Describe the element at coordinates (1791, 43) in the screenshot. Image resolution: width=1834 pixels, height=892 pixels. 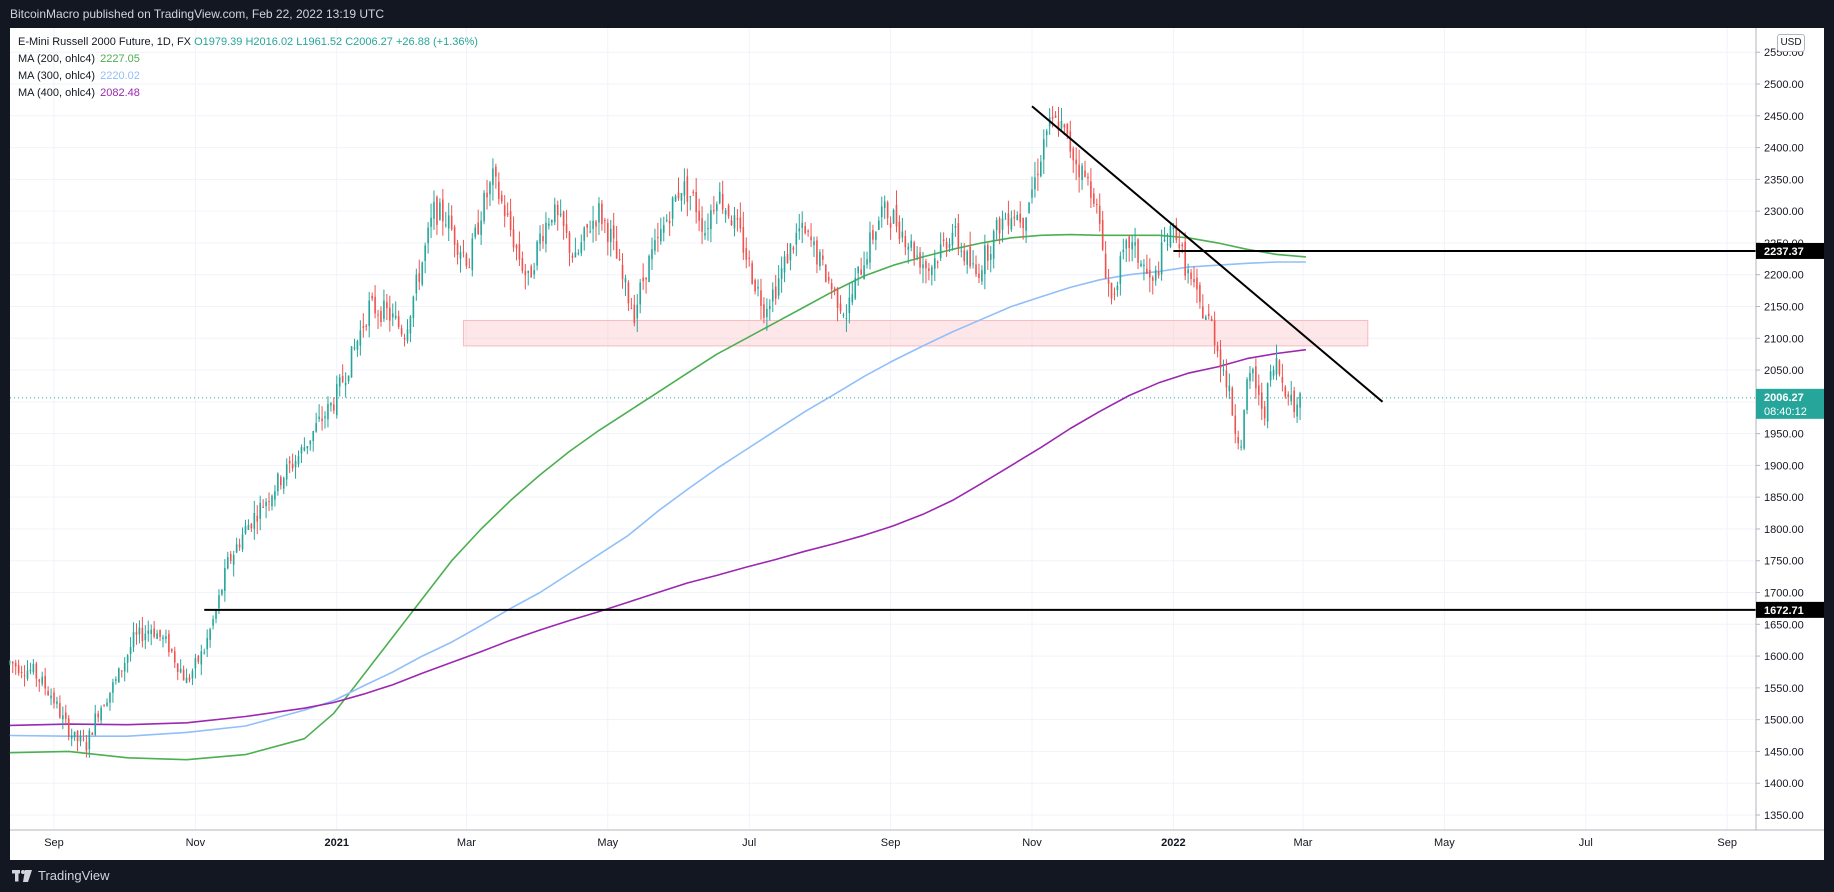
I see `currency-button: USD` at that location.